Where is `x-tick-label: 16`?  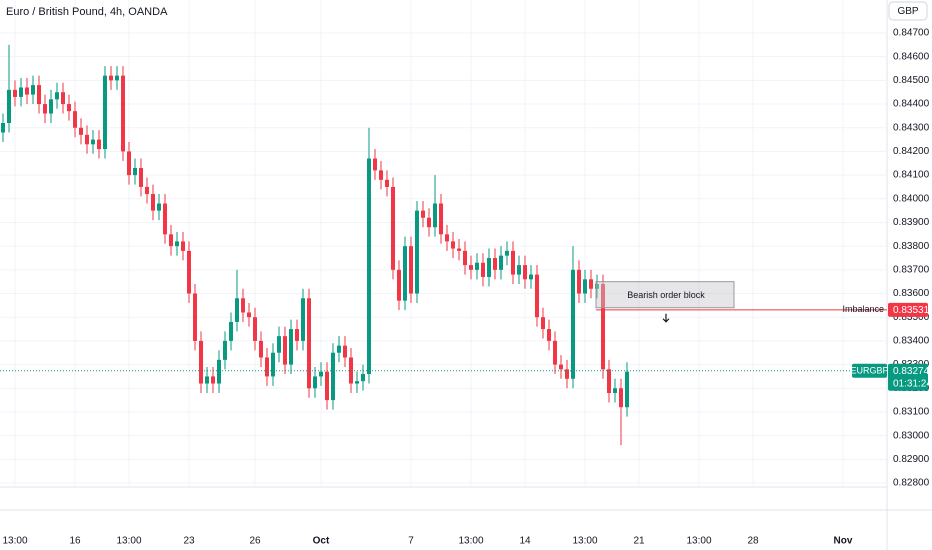
x-tick-label: 16 is located at coordinates (75, 541).